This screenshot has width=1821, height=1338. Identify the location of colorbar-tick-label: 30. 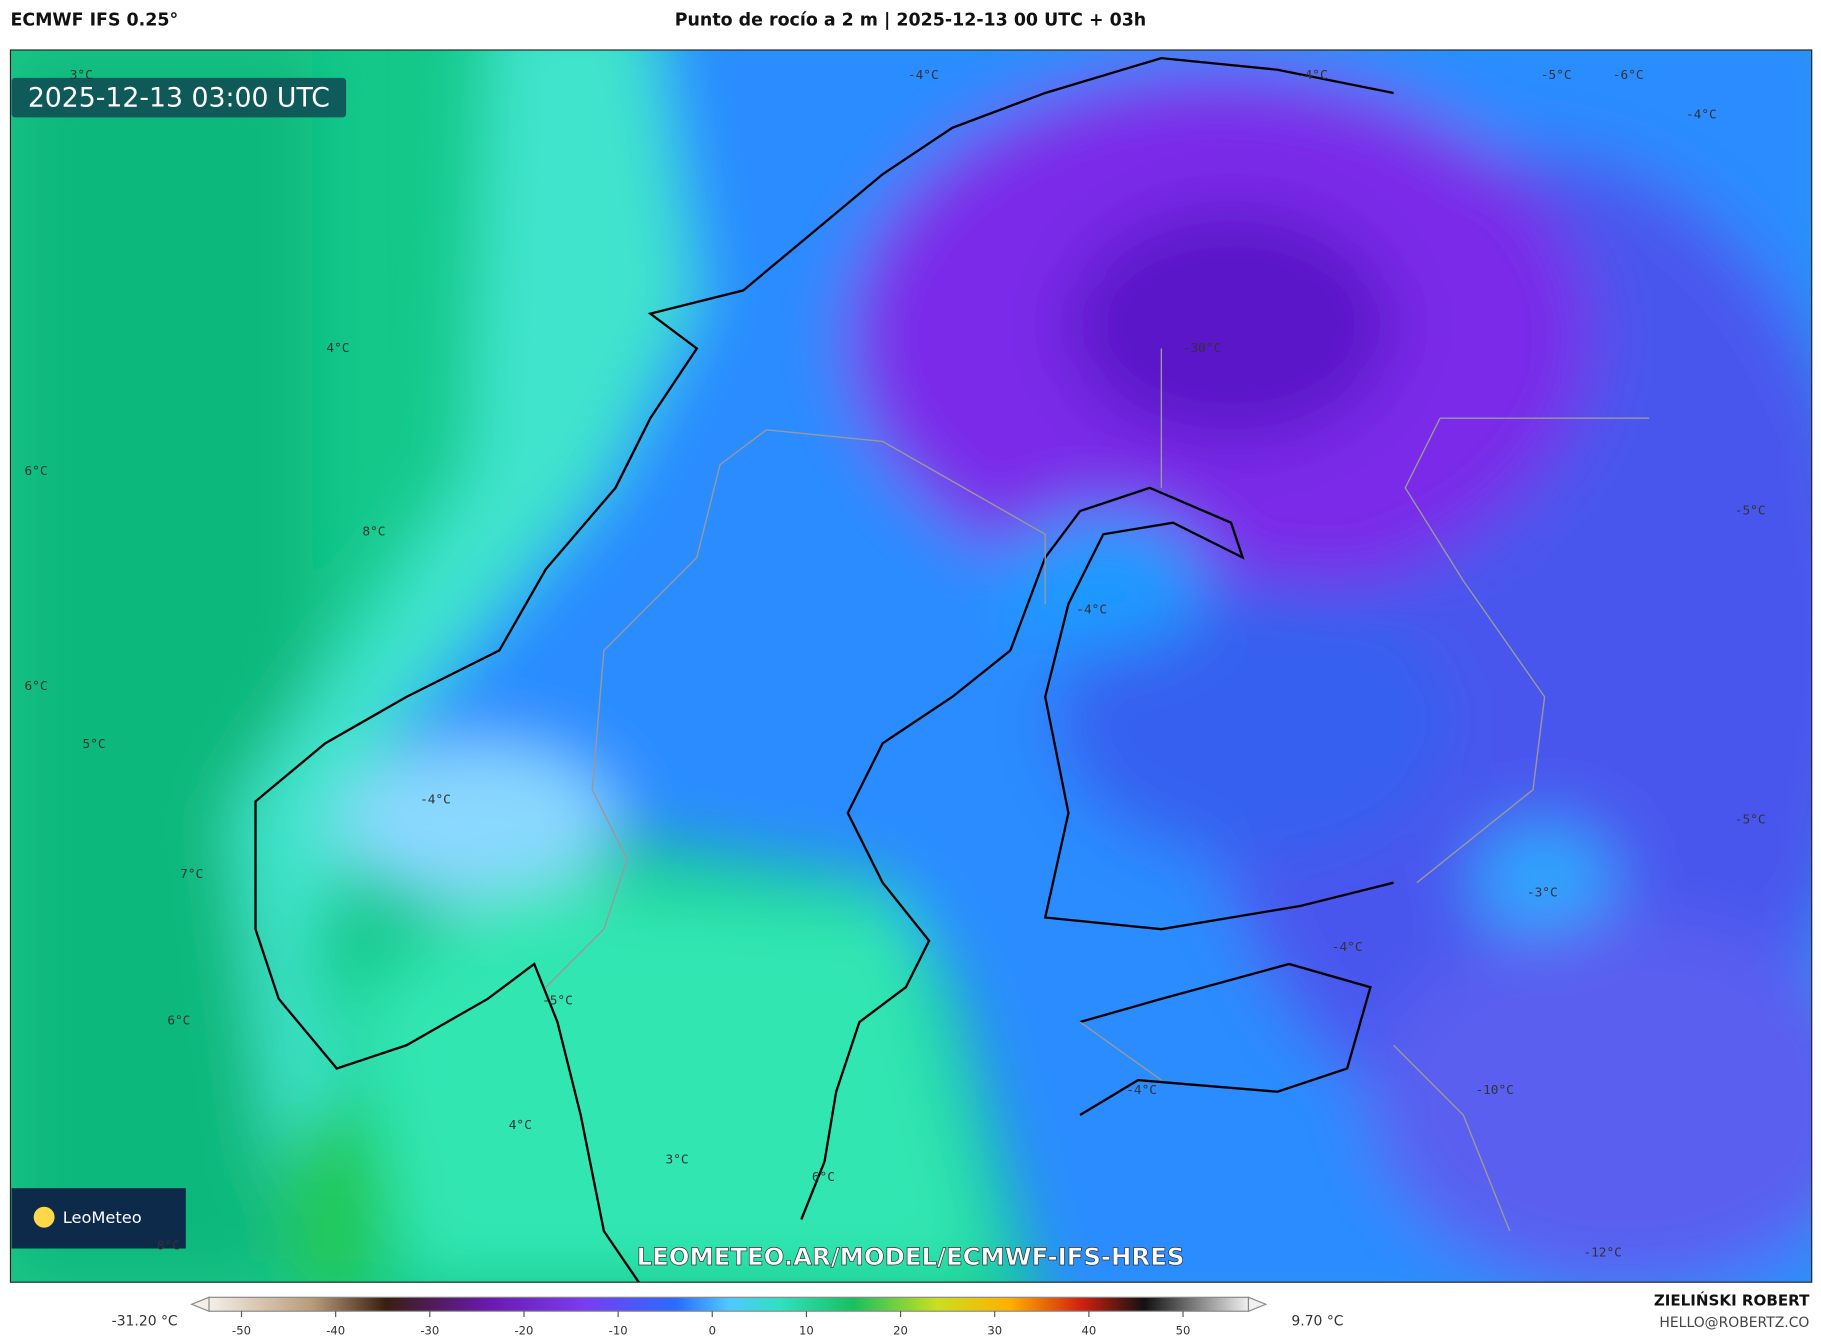
(994, 1330).